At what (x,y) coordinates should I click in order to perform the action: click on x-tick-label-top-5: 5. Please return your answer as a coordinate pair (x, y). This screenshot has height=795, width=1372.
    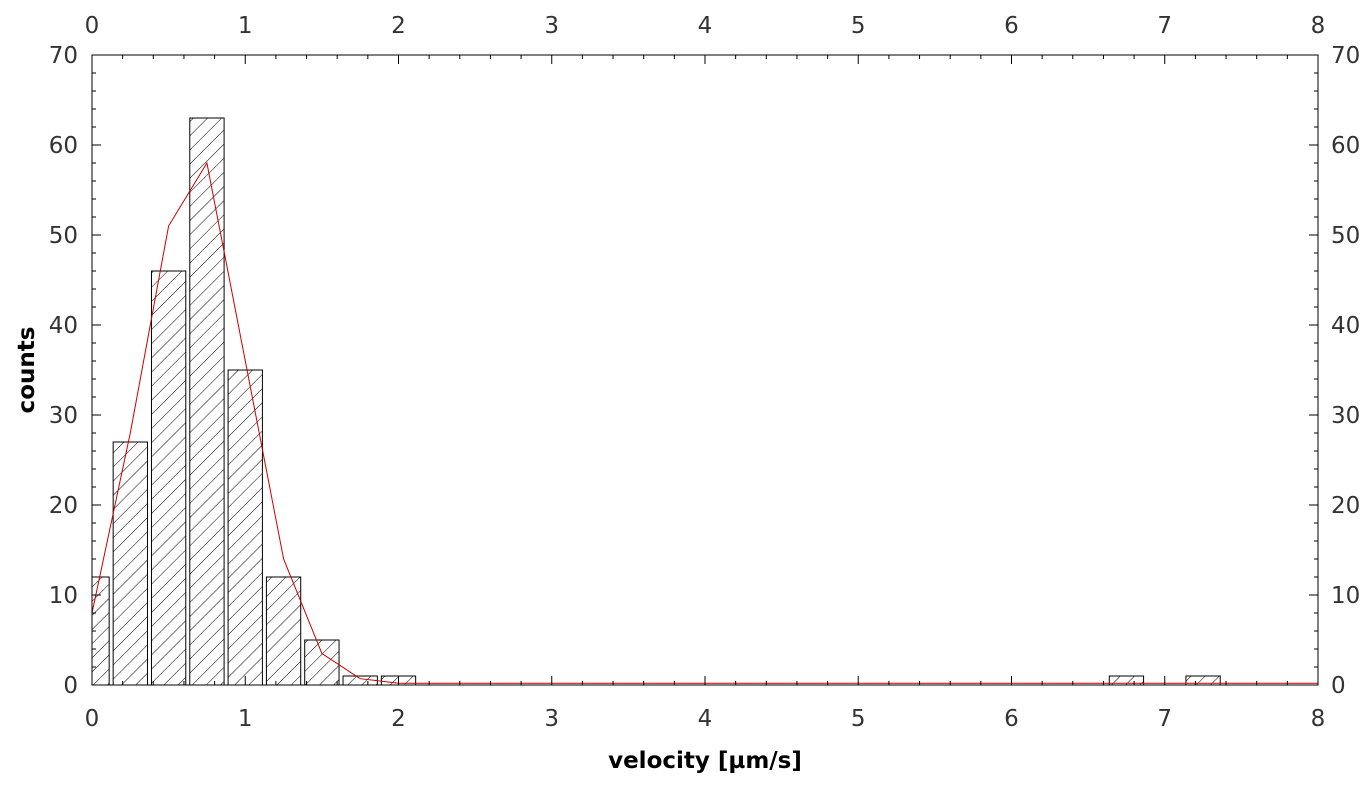
    Looking at the image, I should click on (858, 26).